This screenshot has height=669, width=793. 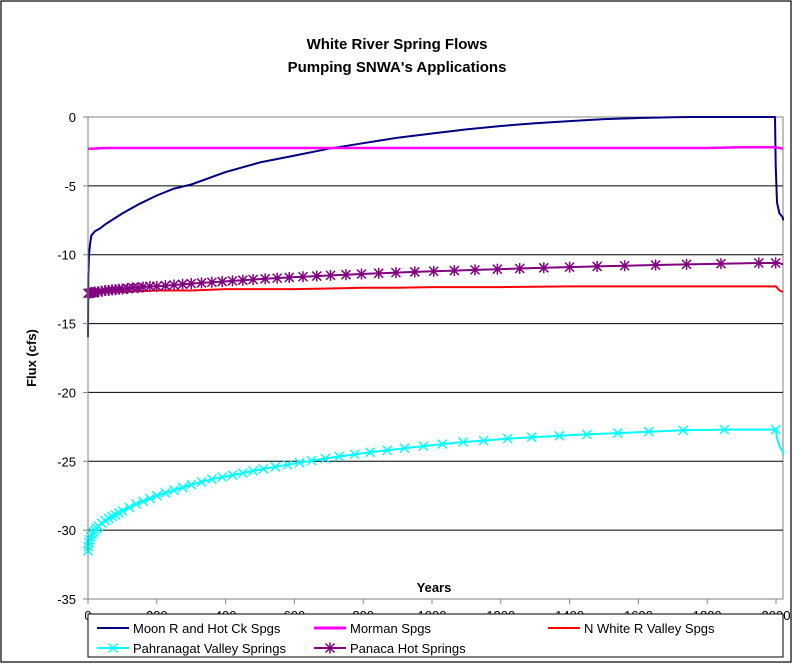 I want to click on series-line, so click(x=436, y=148).